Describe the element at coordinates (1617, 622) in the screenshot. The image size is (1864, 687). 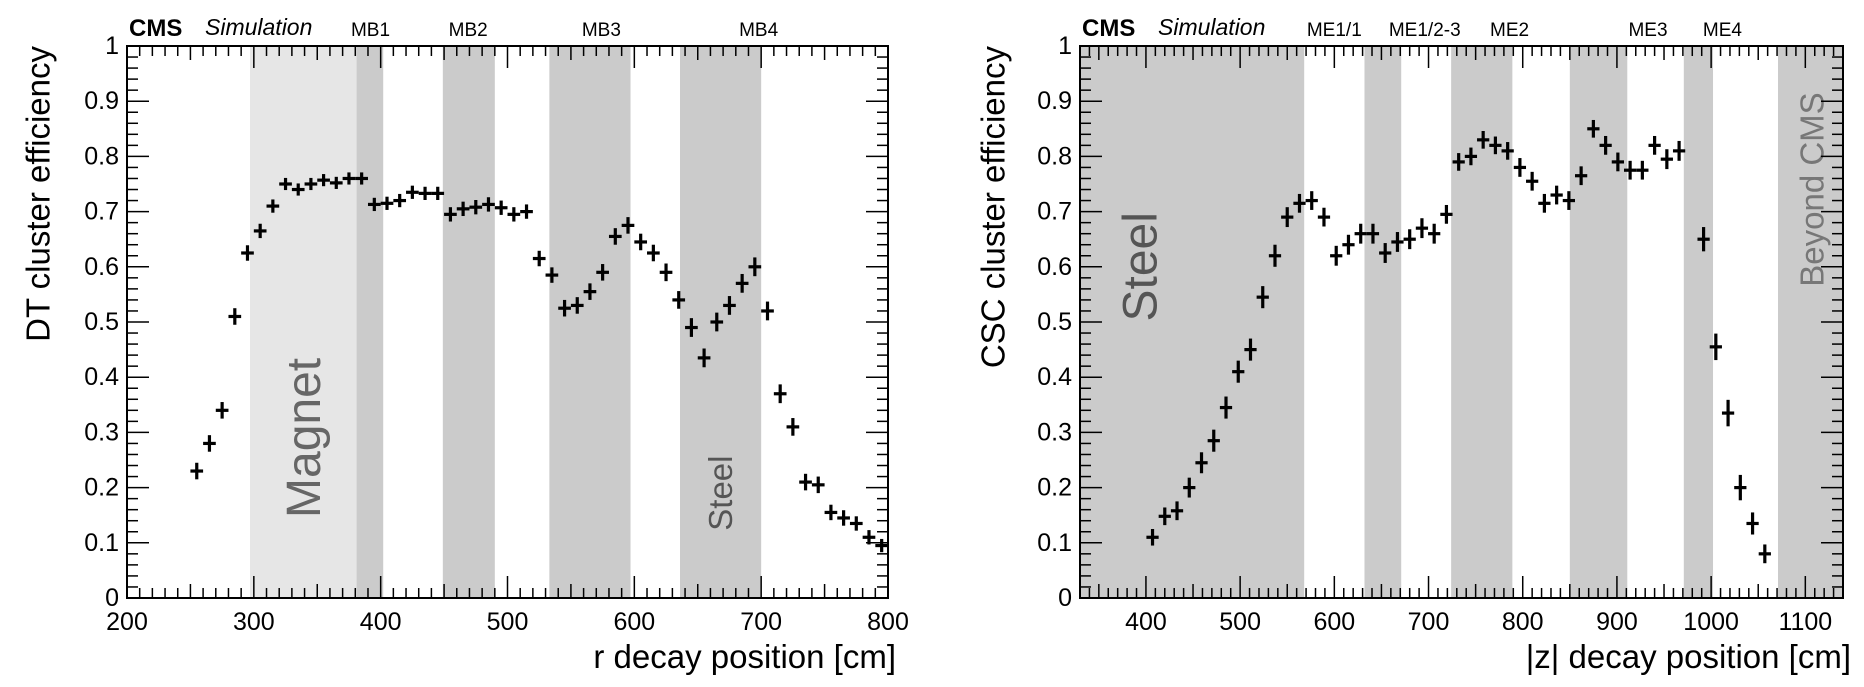
I see `csc-x-tick-label: 900` at that location.